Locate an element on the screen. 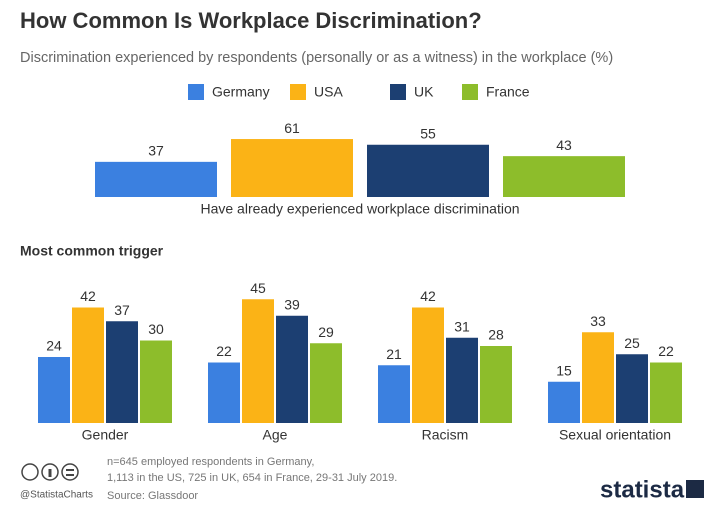 This screenshot has width=720, height=513. source: Source: Glassdoor is located at coordinates (152, 496).